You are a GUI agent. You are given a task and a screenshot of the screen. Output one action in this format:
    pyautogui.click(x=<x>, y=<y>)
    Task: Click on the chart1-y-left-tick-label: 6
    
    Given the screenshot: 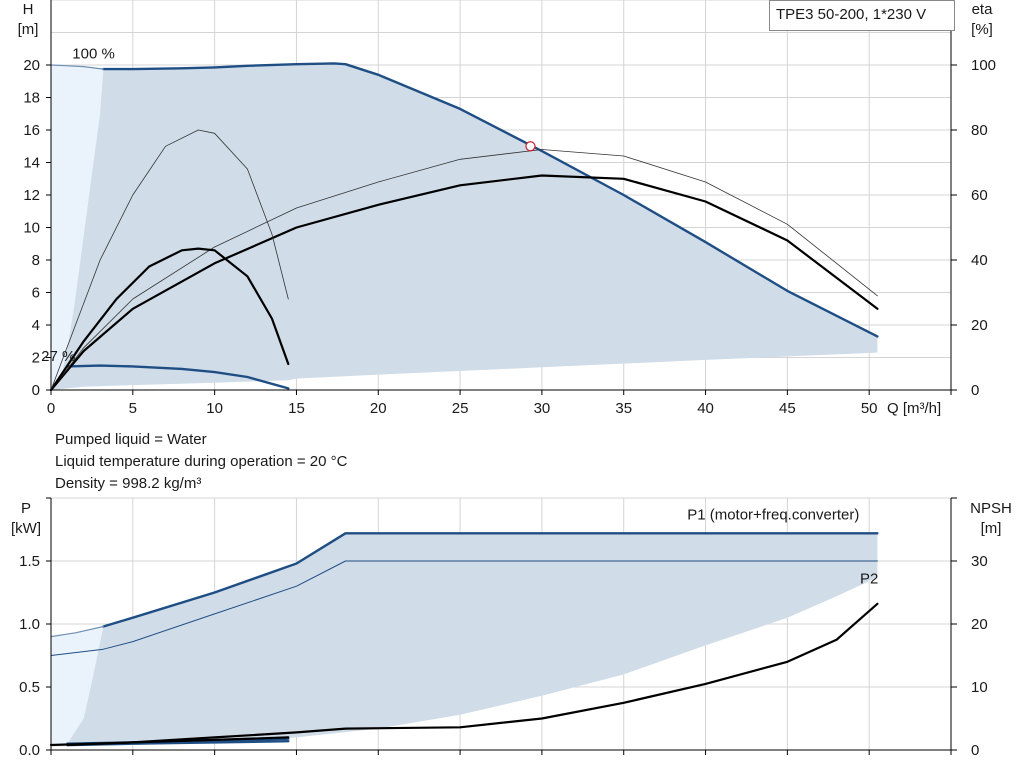 What is the action you would take?
    pyautogui.click(x=36, y=293)
    